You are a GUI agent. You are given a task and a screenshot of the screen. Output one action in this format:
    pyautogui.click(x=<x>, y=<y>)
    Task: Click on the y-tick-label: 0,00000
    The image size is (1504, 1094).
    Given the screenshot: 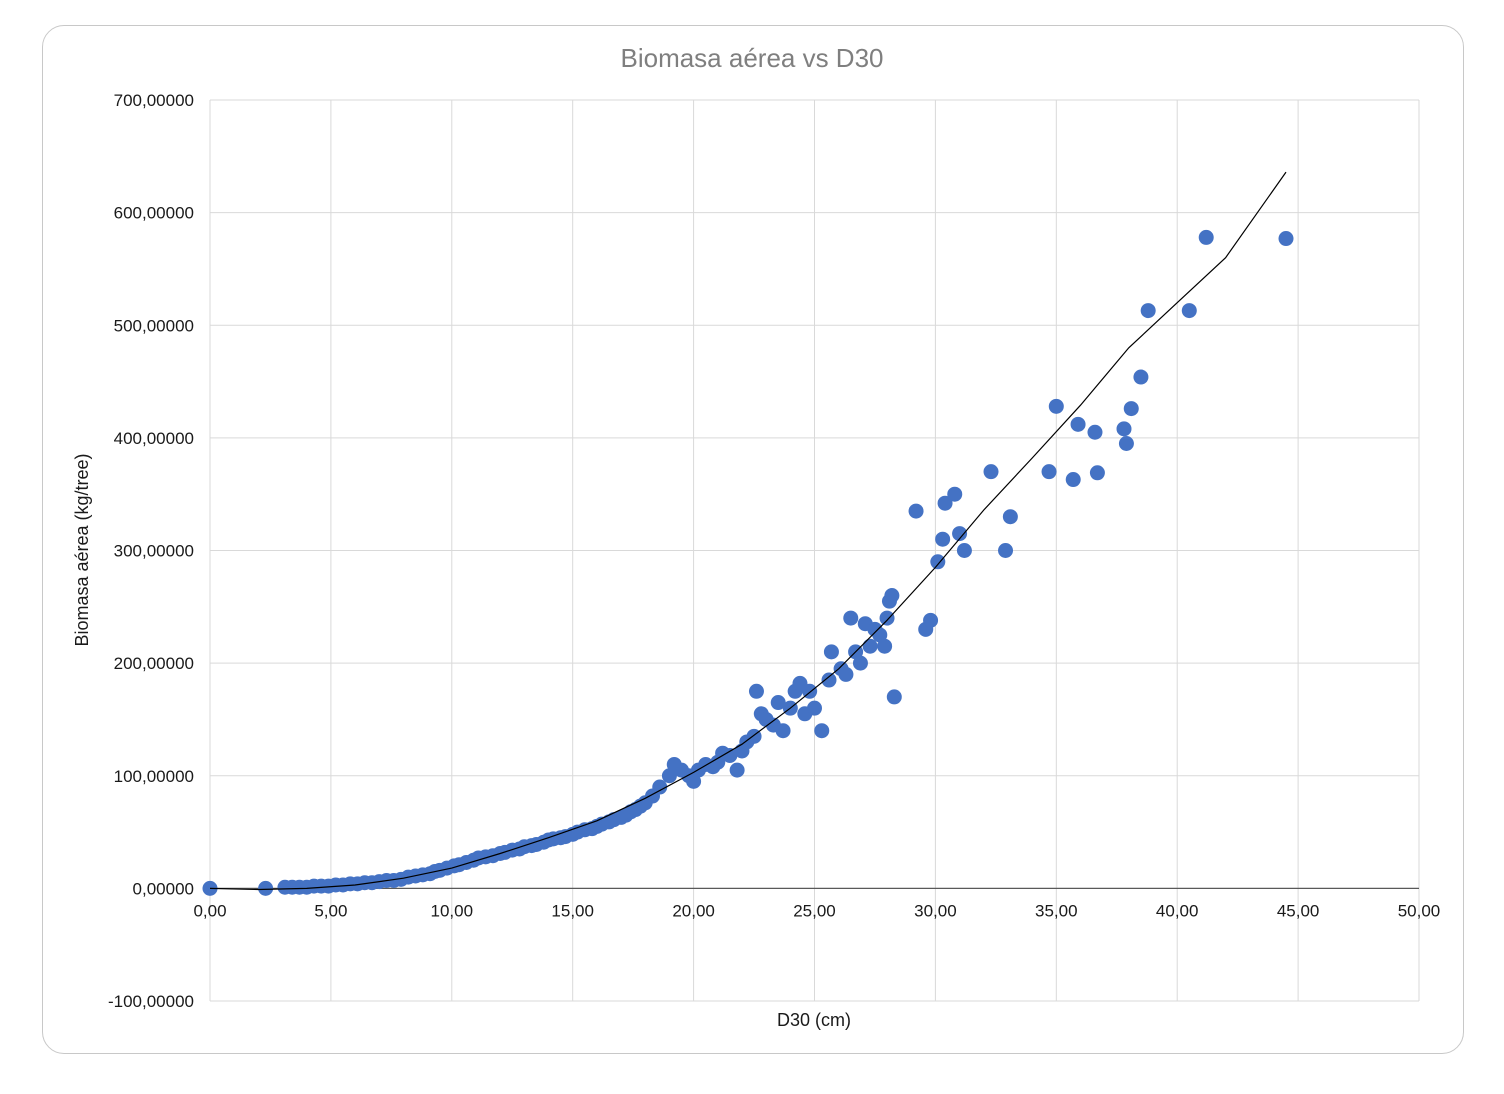 What is the action you would take?
    pyautogui.click(x=163, y=888)
    